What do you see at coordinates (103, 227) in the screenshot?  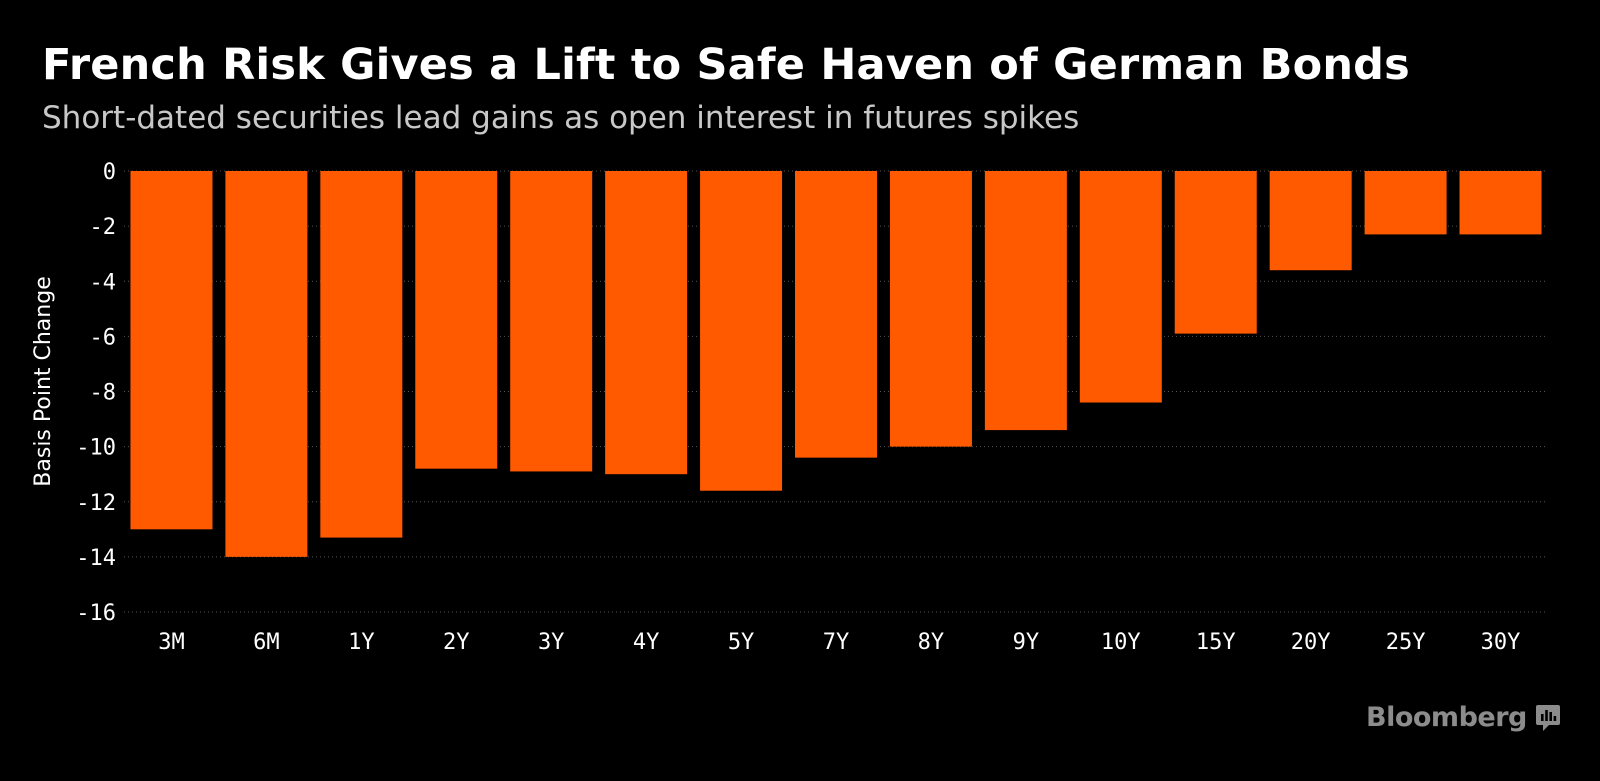 I see `y-tick-label: -2` at bounding box center [103, 227].